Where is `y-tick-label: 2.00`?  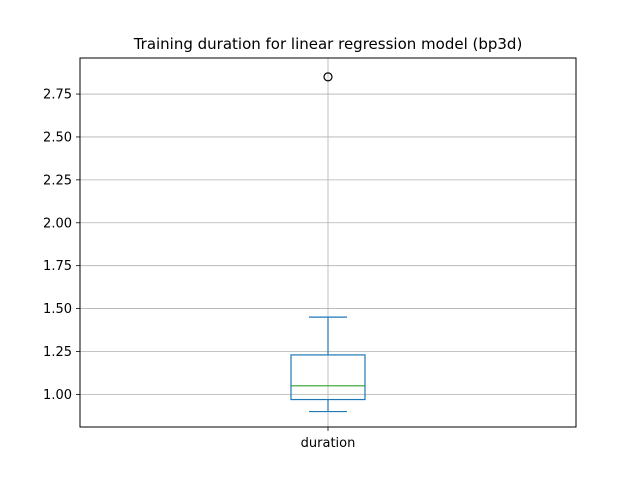 y-tick-label: 2.00 is located at coordinates (57, 223).